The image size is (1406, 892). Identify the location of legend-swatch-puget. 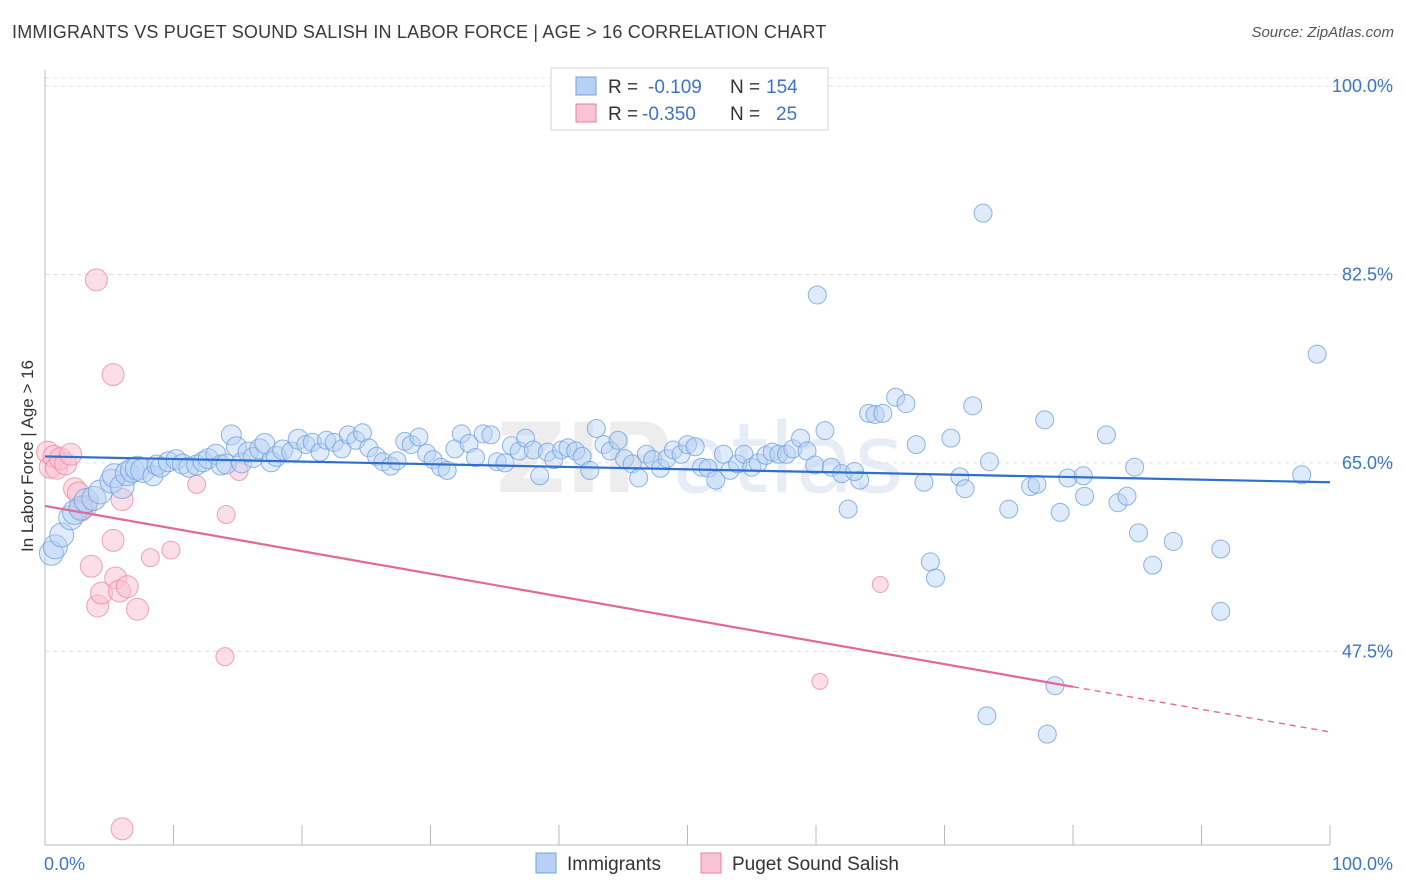
(586, 113).